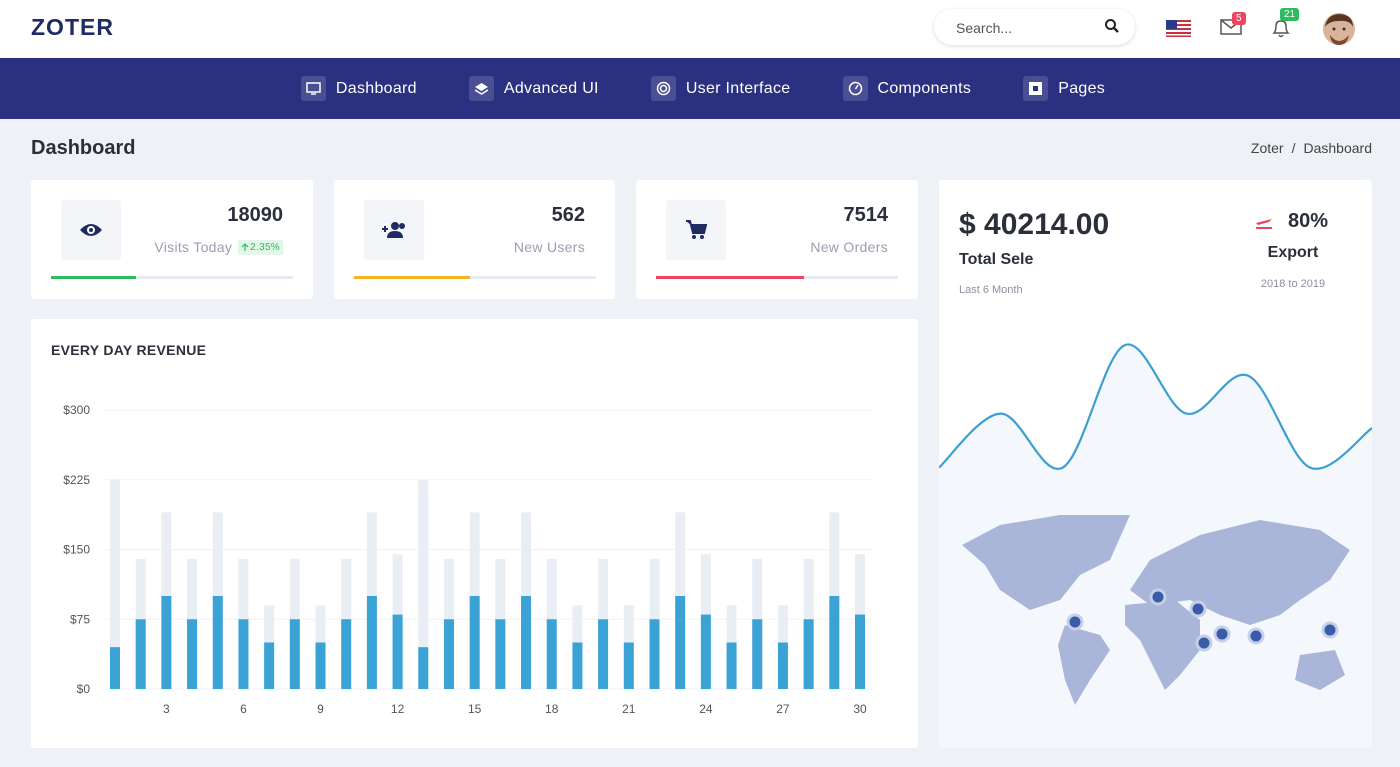 The image size is (1400, 767). I want to click on nav-label: User Interface, so click(738, 89).